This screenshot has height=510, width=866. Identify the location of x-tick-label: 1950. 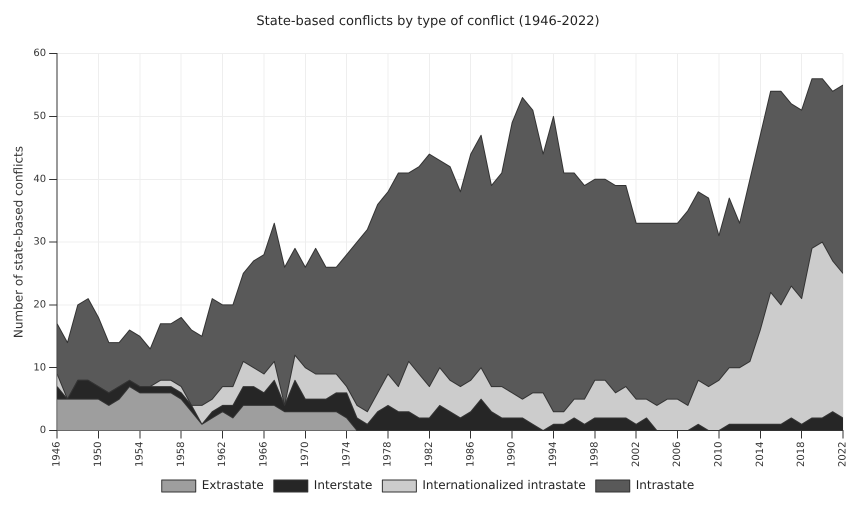
(98, 455).